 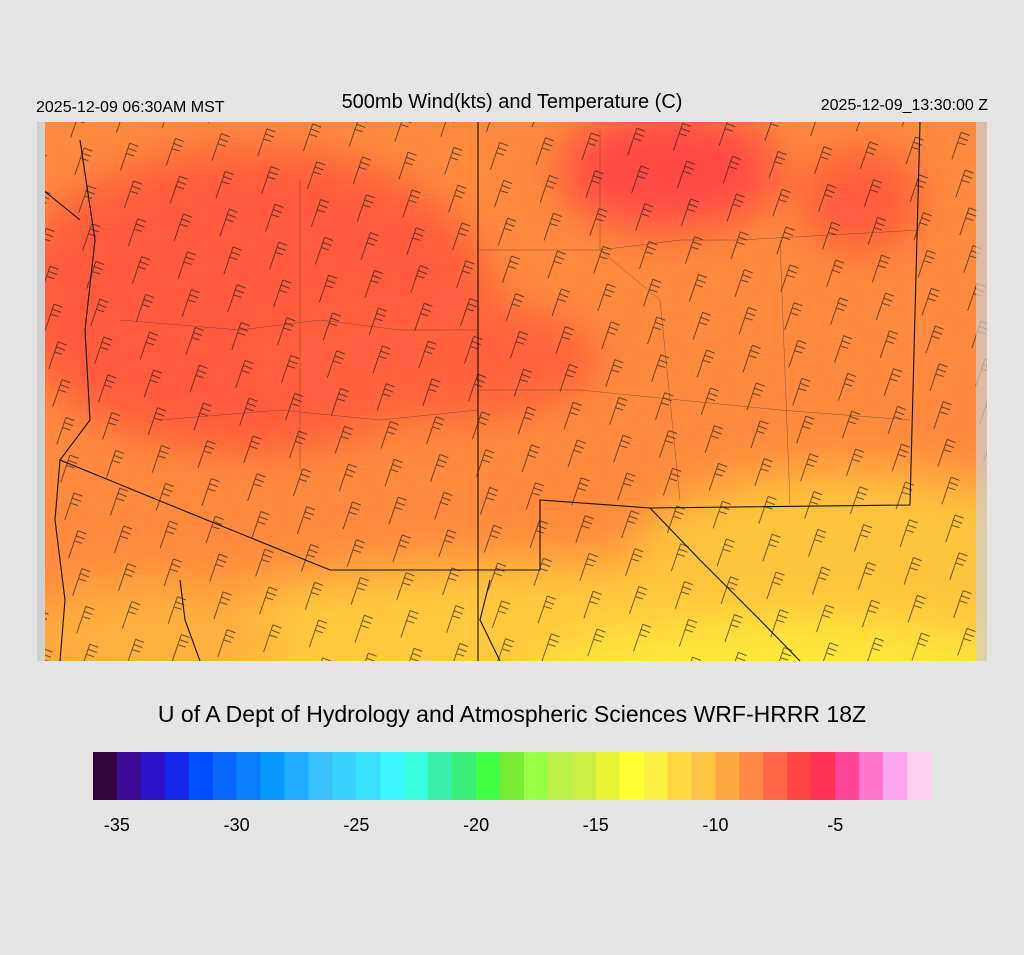 What do you see at coordinates (512, 102) in the screenshot?
I see `map-title: 500mb Wind(kts) and Temperature (C)` at bounding box center [512, 102].